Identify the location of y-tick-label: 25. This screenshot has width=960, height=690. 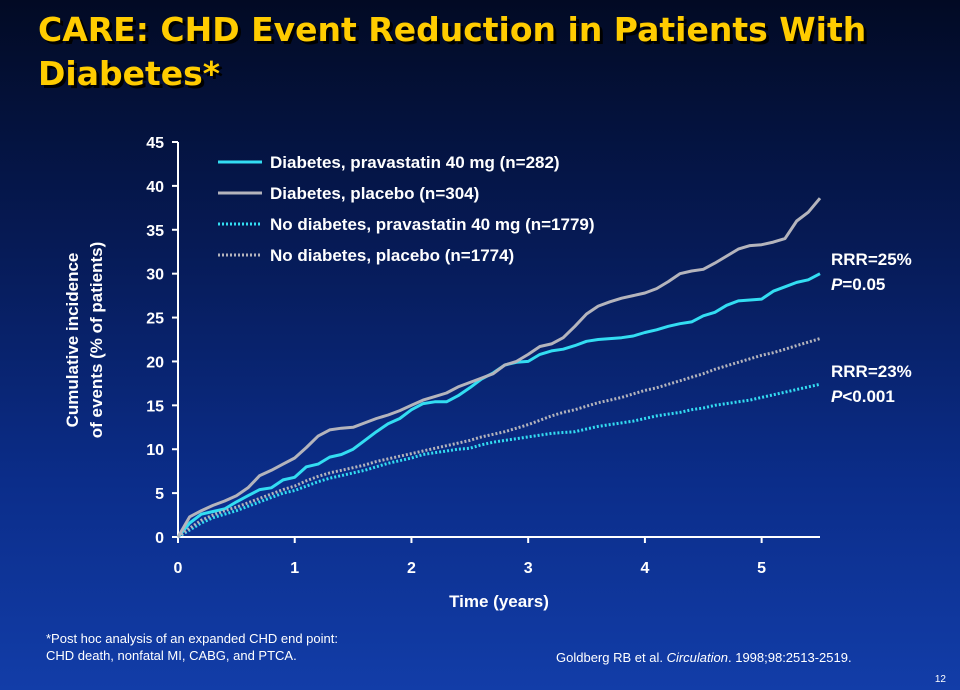
(155, 319).